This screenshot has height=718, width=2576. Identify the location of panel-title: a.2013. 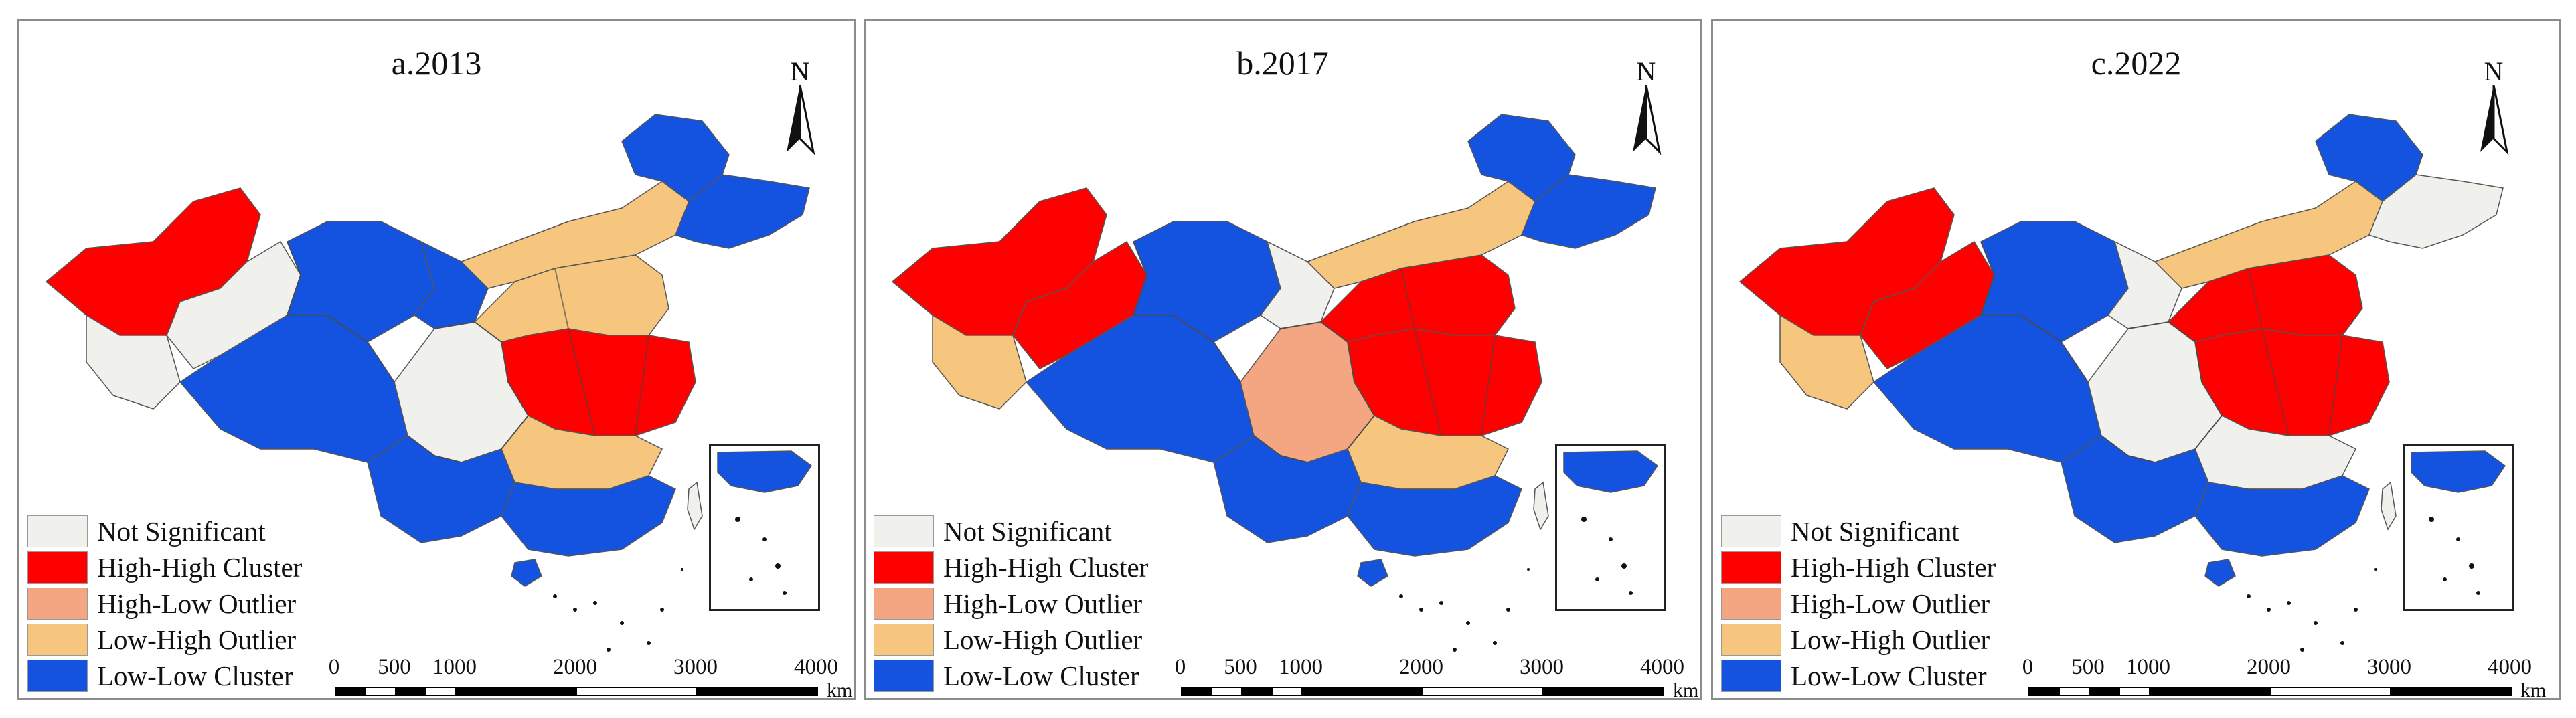
(437, 63).